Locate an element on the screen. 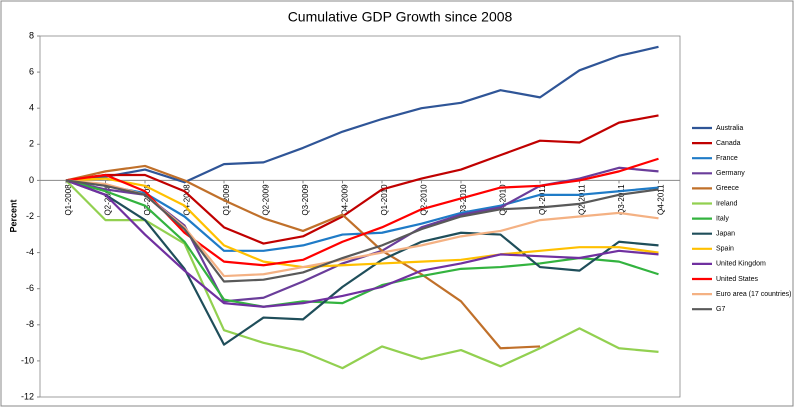 The height and width of the screenshot is (413, 800). x-tick-label: Q4-2009 is located at coordinates (345, 200).